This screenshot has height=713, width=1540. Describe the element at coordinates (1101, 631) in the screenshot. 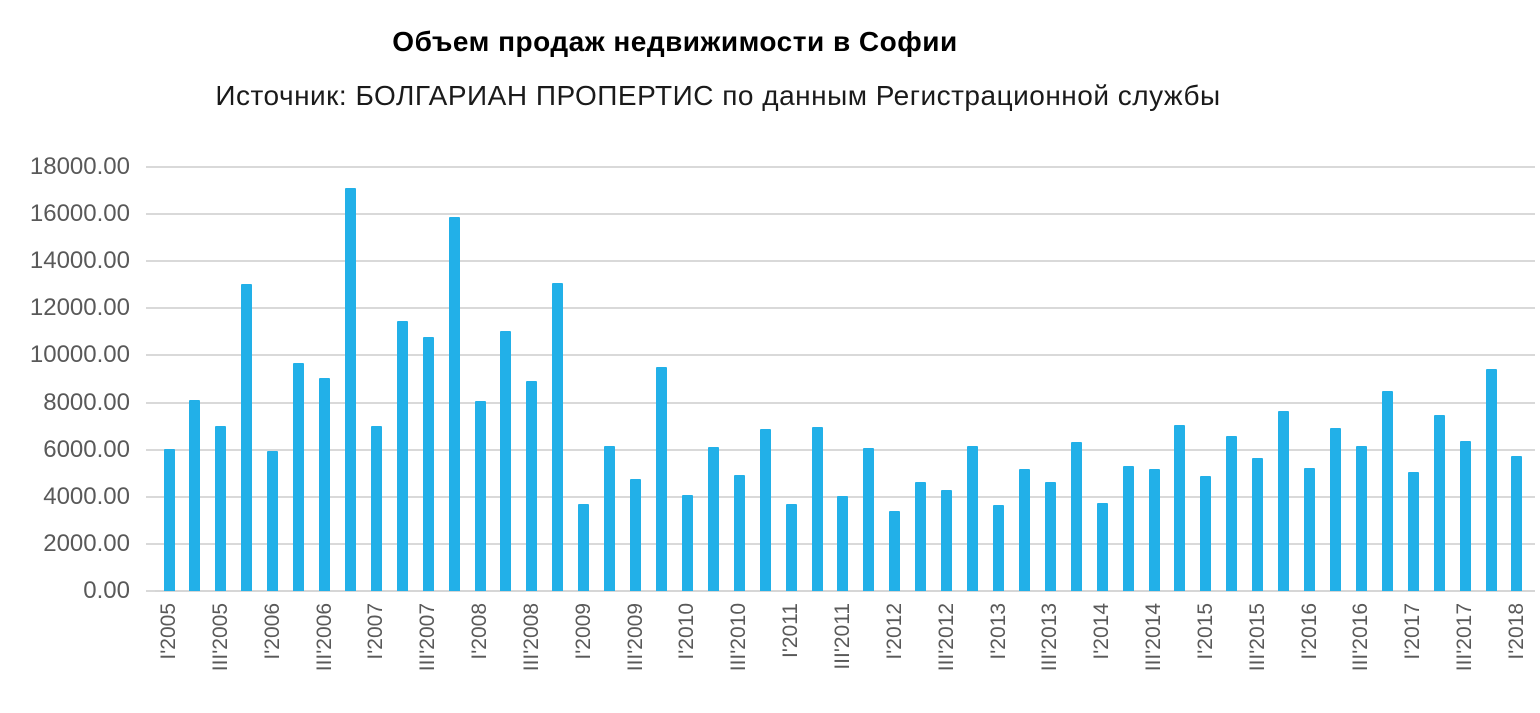

I see `x-tick-label-text: I'2014` at that location.